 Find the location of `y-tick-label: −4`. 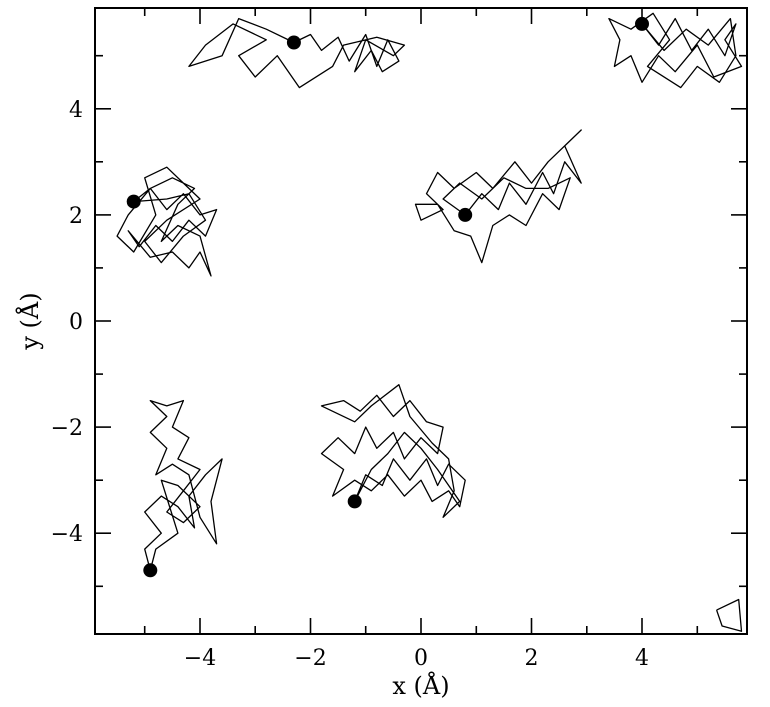

y-tick-label: −4 is located at coordinates (67, 534).